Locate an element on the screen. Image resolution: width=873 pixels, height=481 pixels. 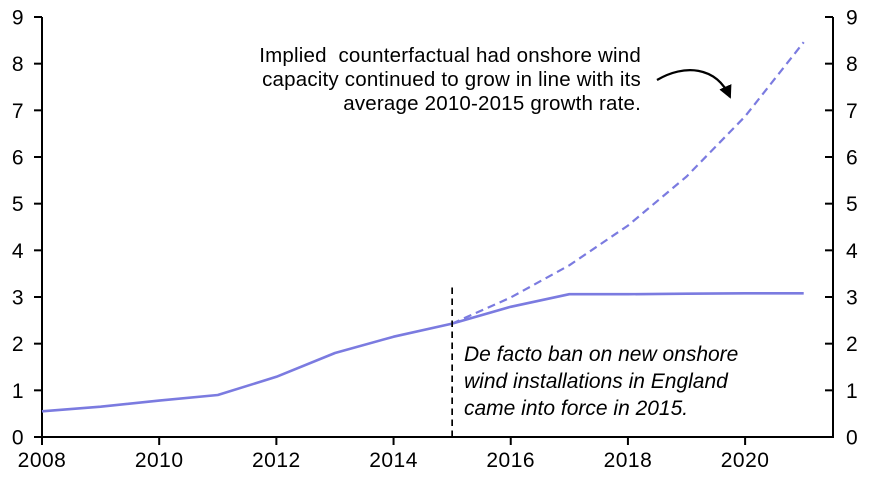
ban-annotation-line: De facto ban on new onshore is located at coordinates (601, 354).